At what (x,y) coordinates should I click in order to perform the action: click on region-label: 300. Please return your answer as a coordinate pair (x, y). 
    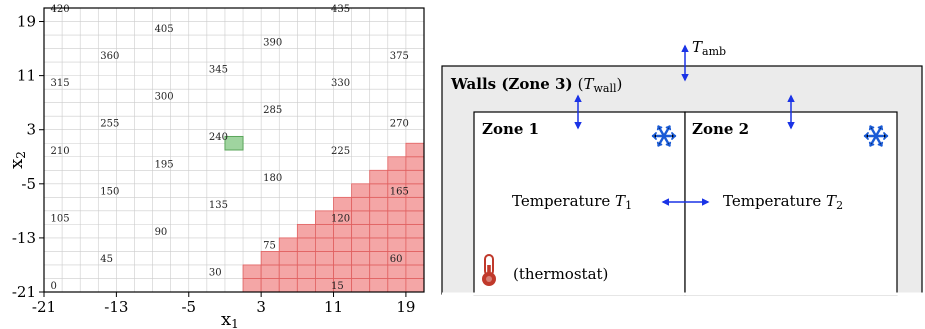
    Looking at the image, I should click on (164, 97).